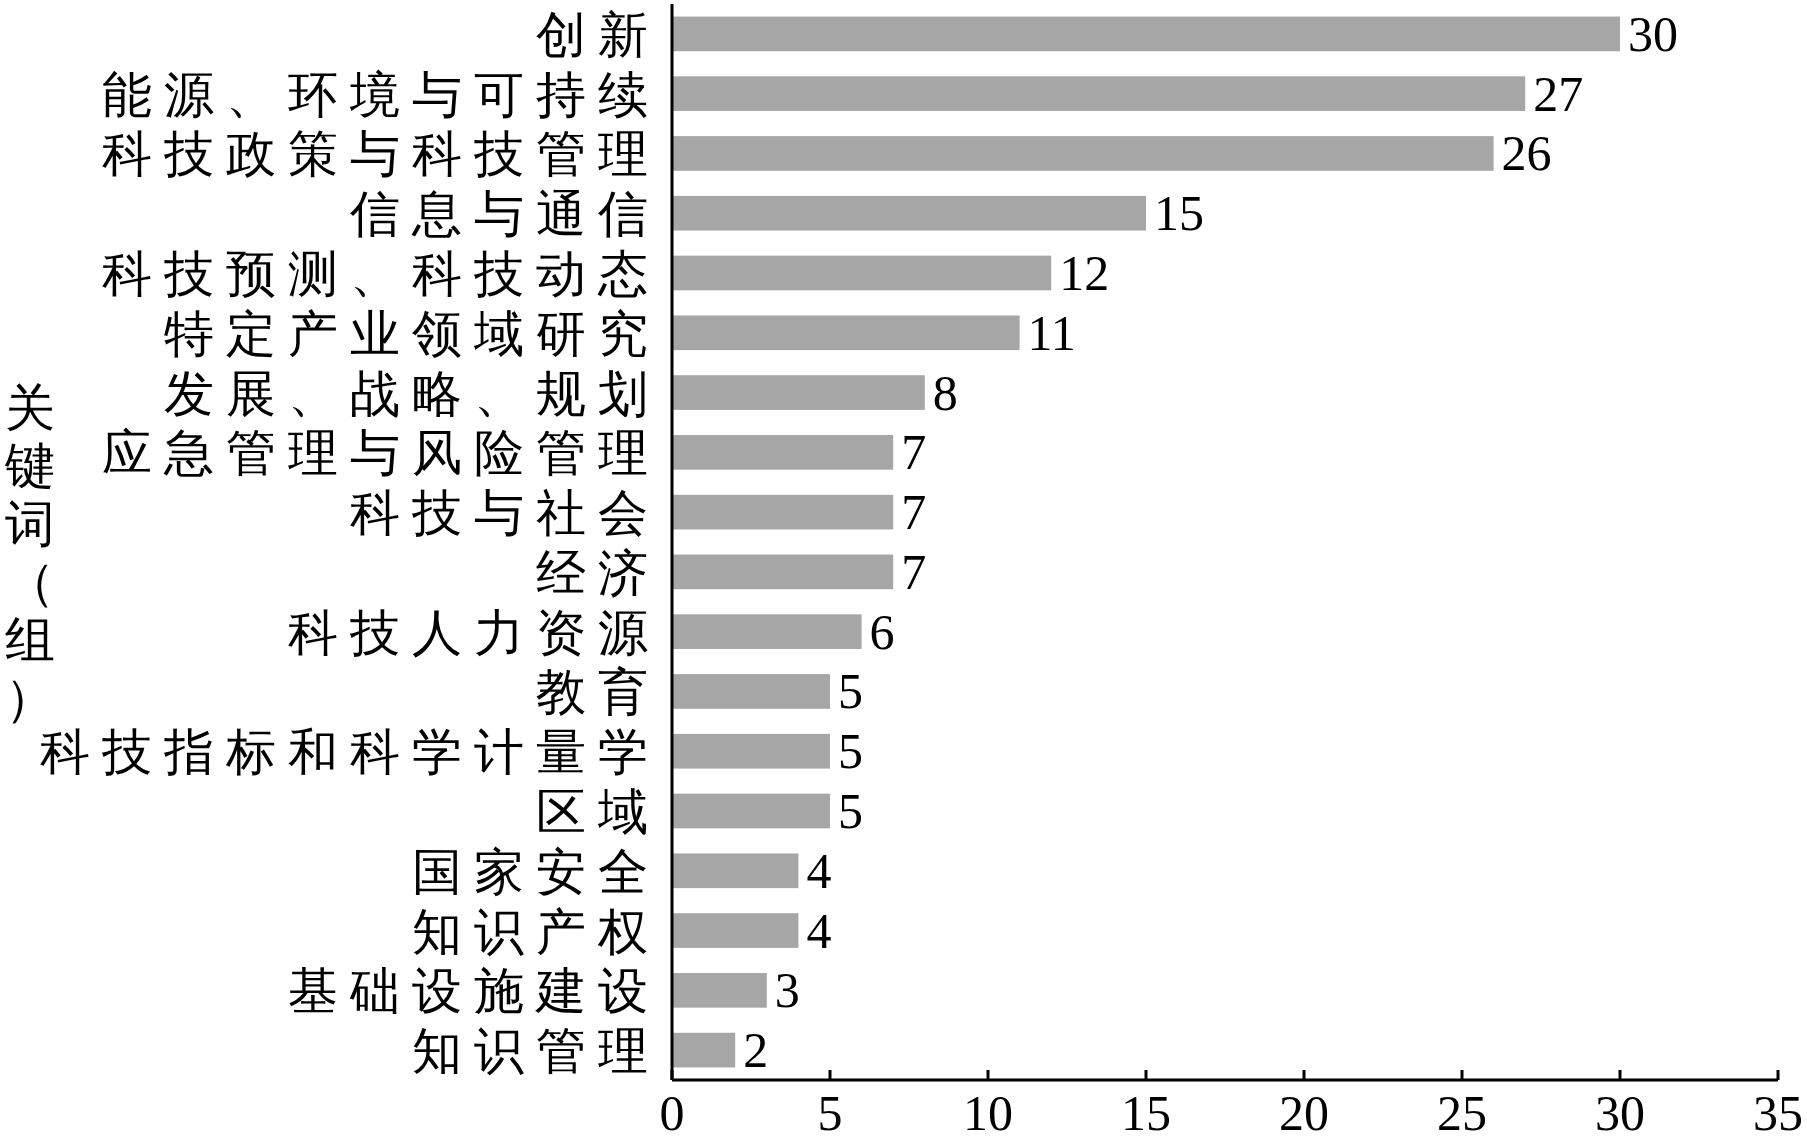  I want to click on x-tick-label: 15, so click(1146, 1111).